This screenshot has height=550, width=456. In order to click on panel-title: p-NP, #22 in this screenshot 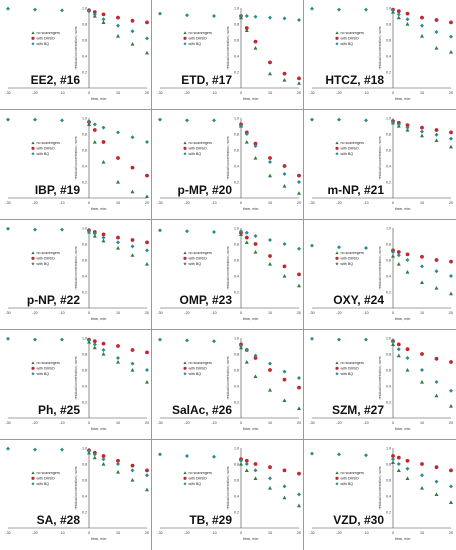, I will do `click(53, 300)`.